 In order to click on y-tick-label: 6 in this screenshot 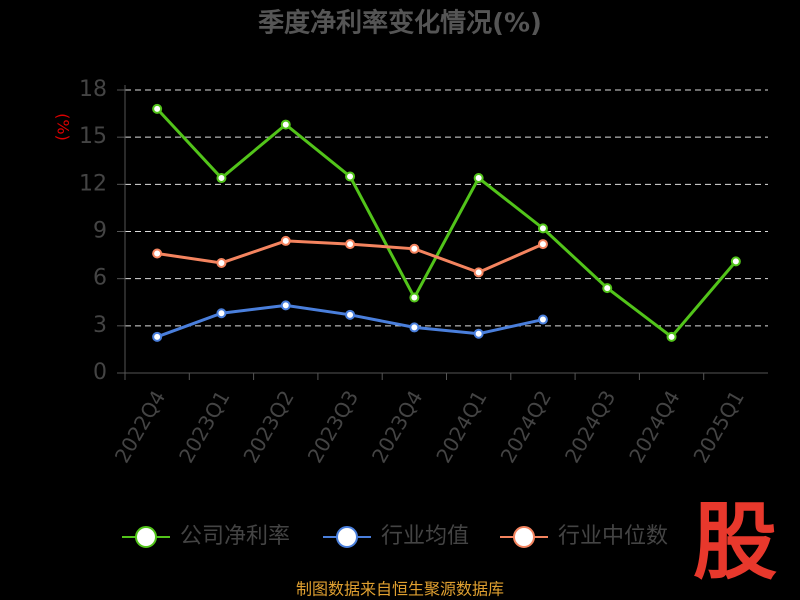, I will do `click(100, 278)`.